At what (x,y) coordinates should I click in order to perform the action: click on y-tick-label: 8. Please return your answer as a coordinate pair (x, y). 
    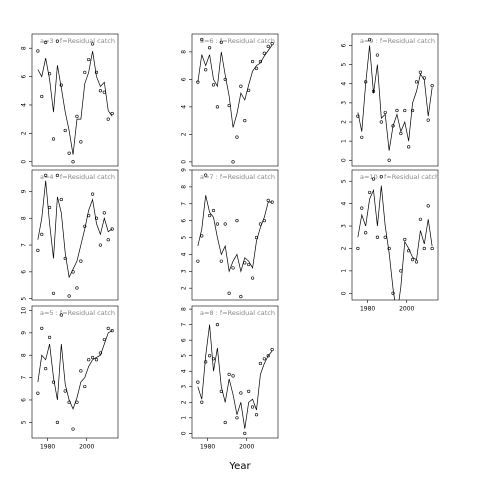
    Looking at the image, I should click on (184, 309).